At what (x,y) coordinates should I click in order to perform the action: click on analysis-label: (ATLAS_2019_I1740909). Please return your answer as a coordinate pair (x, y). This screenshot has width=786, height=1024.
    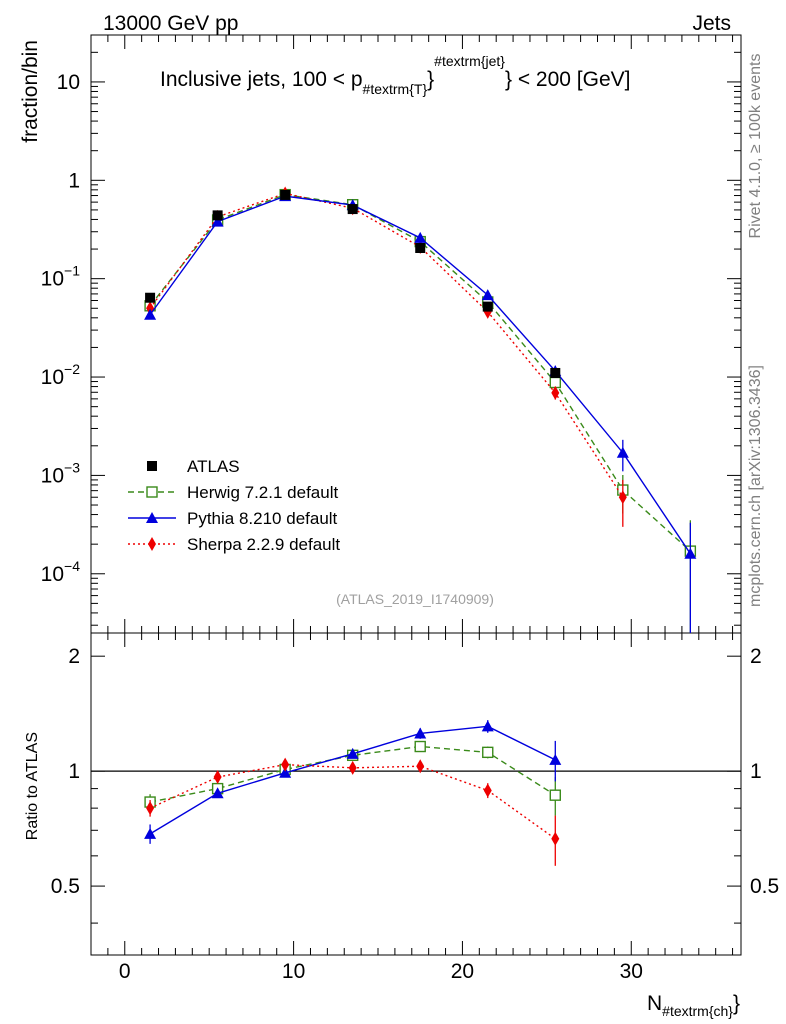
    Looking at the image, I should click on (415, 599).